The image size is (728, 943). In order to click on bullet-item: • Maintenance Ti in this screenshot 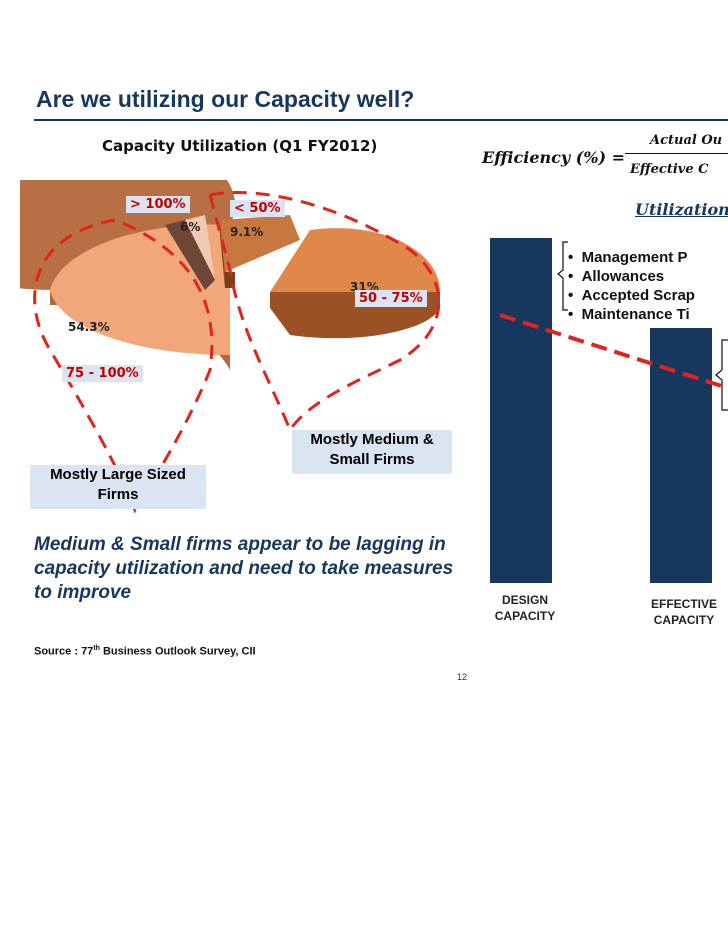, I will do `click(629, 314)`.